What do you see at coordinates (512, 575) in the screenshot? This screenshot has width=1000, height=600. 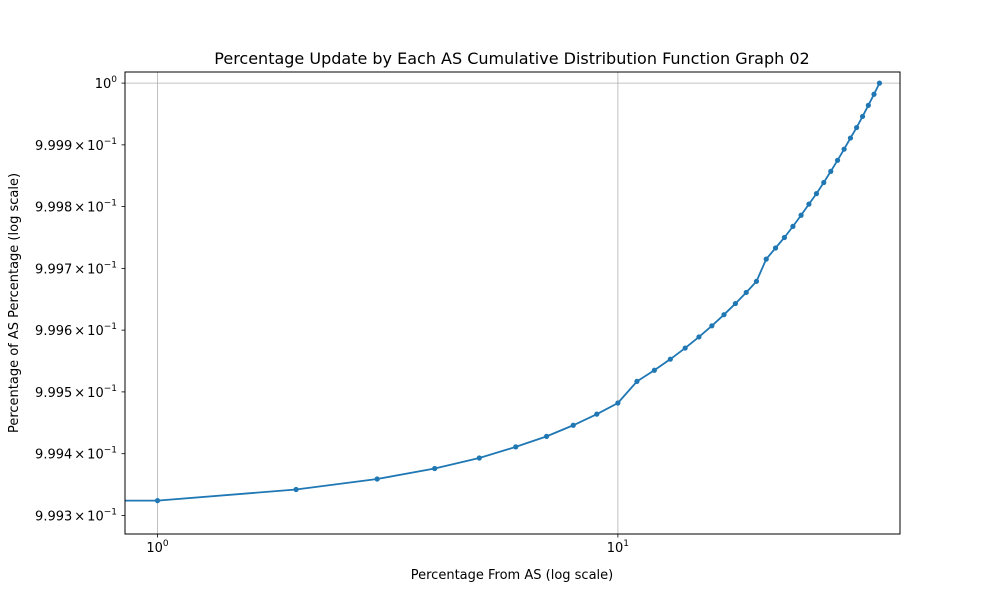 I see `x-axis-label: Percentage From AS (log scale)` at bounding box center [512, 575].